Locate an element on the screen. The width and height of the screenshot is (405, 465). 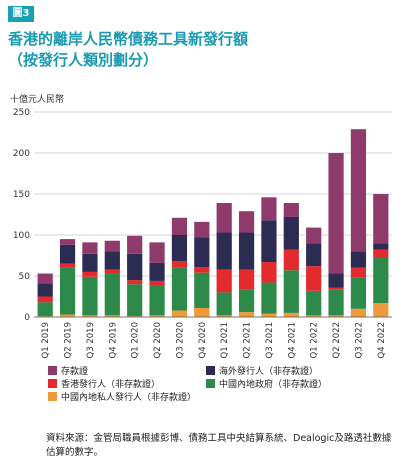
legend-item-mainland-private: 中國內地私人發行人（非存款證） is located at coordinates (122, 396).